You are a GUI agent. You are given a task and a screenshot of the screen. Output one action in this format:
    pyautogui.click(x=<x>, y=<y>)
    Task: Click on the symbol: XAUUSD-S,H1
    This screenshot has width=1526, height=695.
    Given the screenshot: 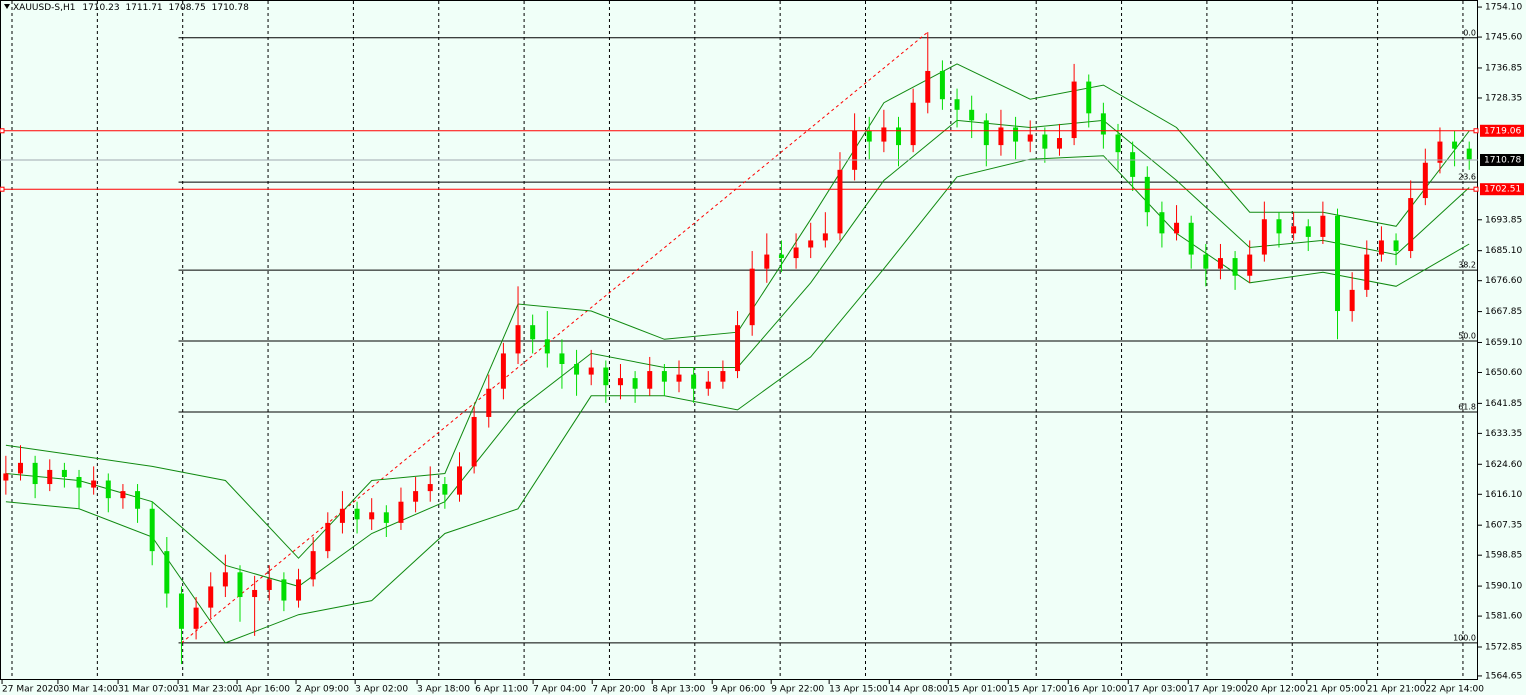 What is the action you would take?
    pyautogui.click(x=44, y=8)
    